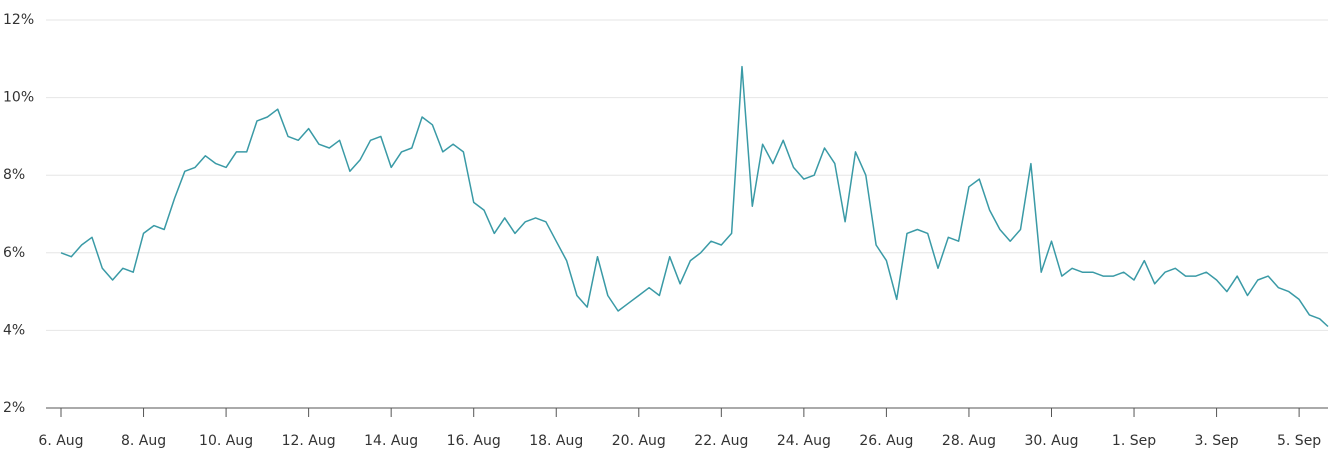  What do you see at coordinates (60, 441) in the screenshot?
I see `x-tick-label: 6. Aug` at bounding box center [60, 441].